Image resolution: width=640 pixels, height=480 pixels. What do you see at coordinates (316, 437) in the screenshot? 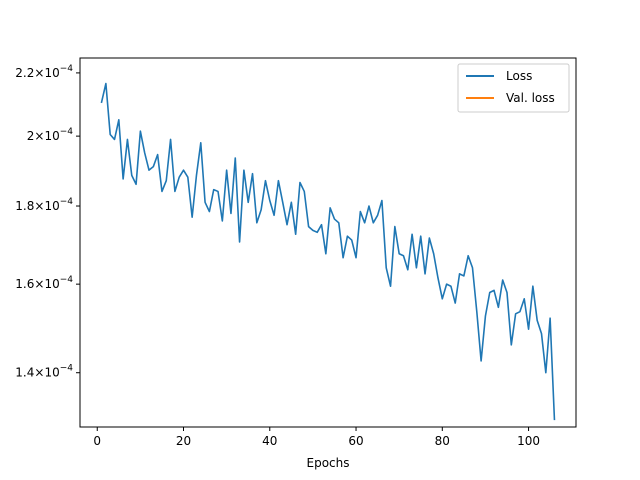
I see `x-axis: 0 20 40 60 80 100` at bounding box center [316, 437].